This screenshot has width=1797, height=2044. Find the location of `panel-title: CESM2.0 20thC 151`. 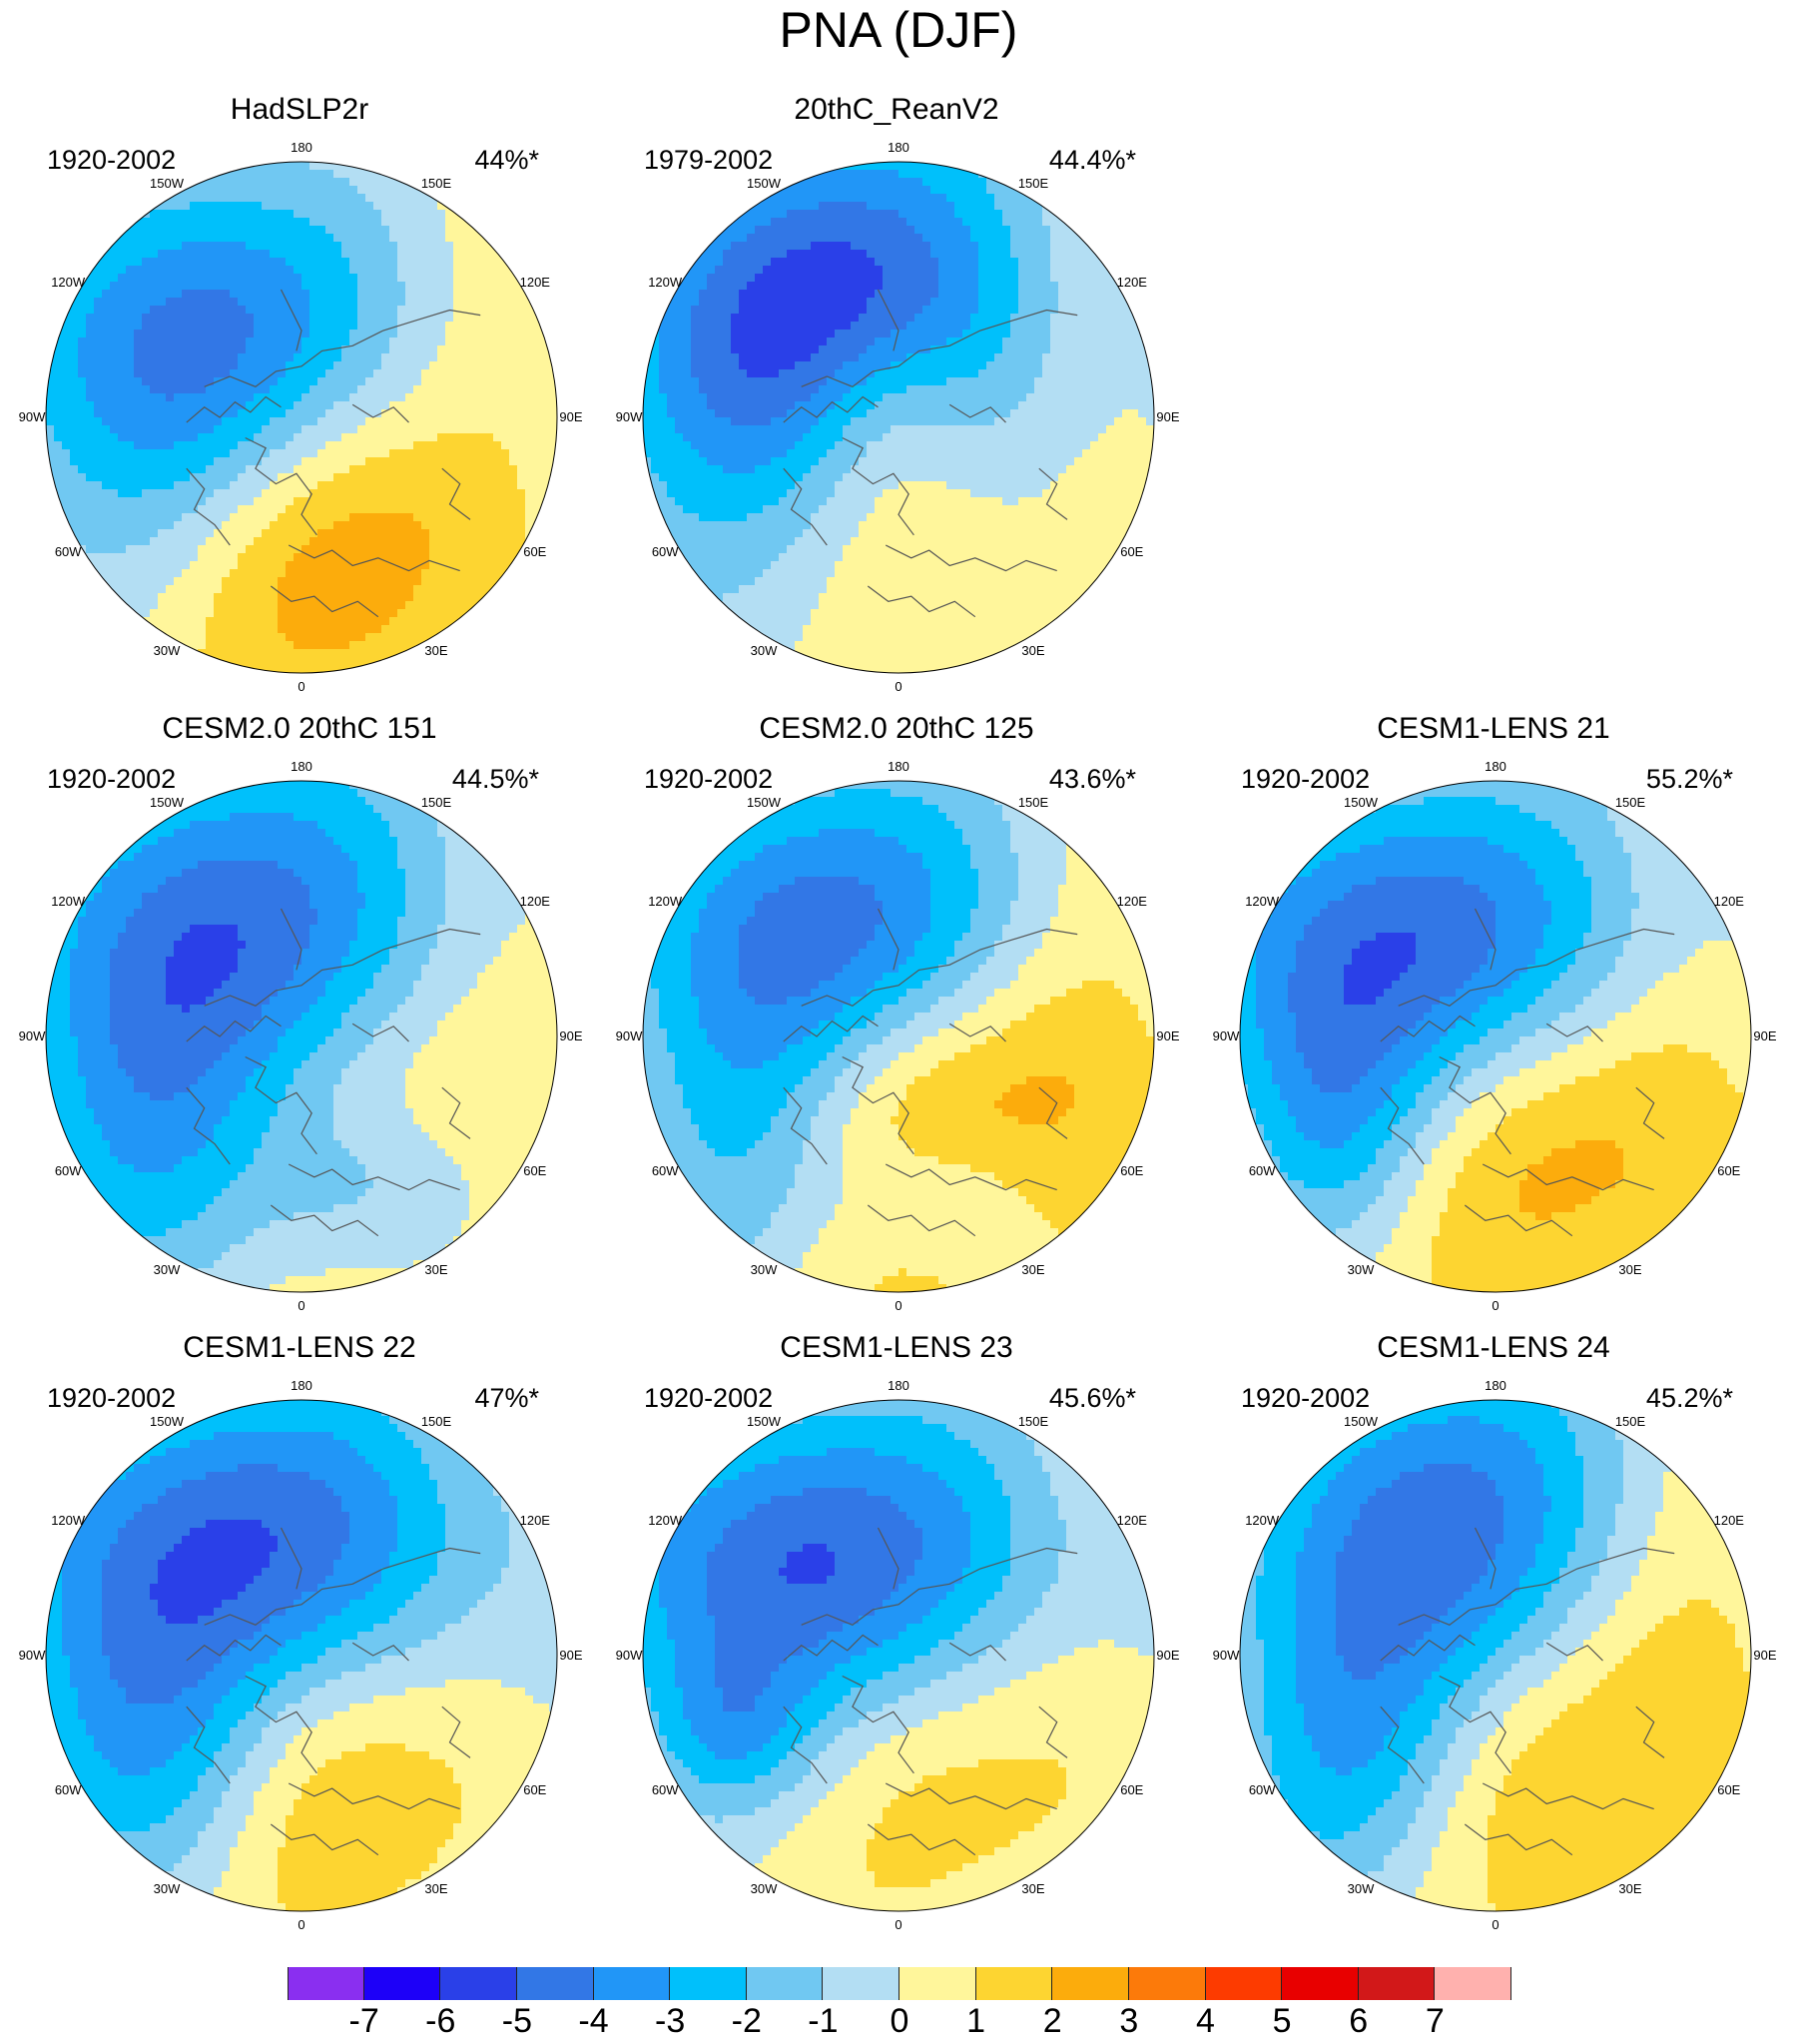

panel-title: CESM2.0 20thC 151 is located at coordinates (299, 729).